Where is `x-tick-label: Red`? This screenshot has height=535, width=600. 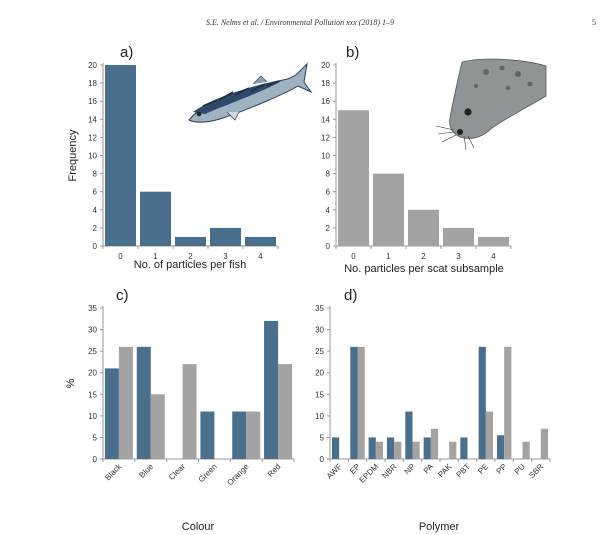 x-tick-label: Red is located at coordinates (274, 470).